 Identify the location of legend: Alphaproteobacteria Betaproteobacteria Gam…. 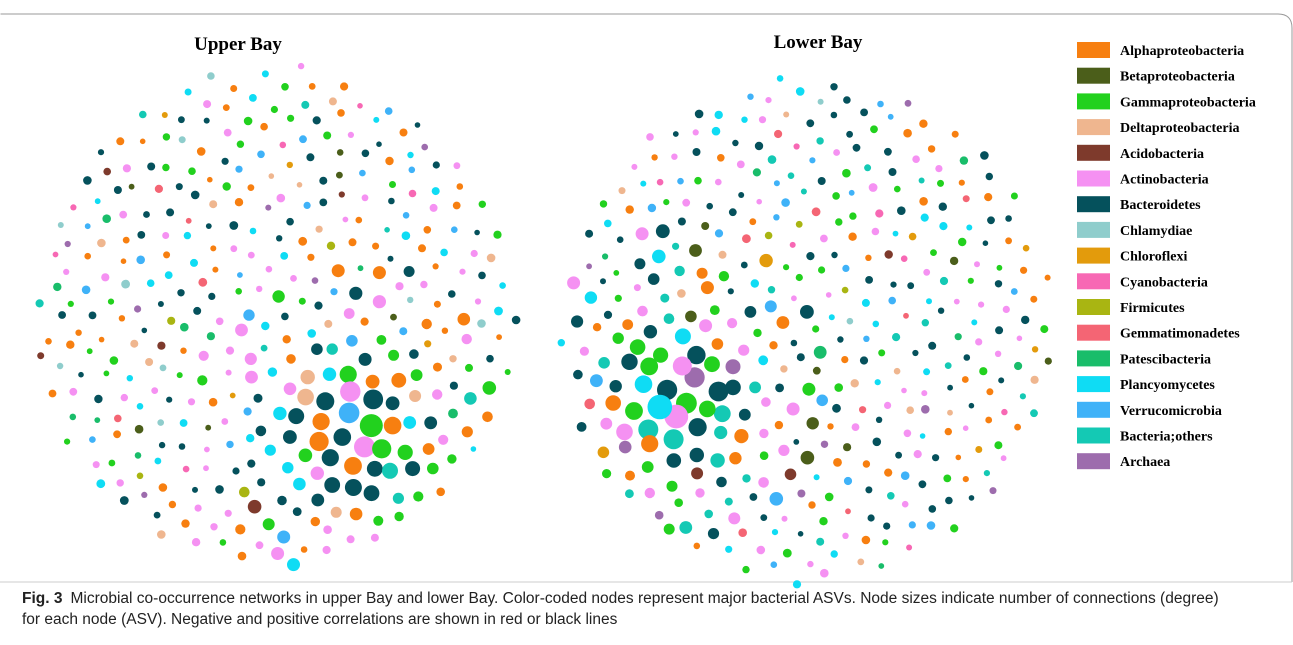
(1166, 256).